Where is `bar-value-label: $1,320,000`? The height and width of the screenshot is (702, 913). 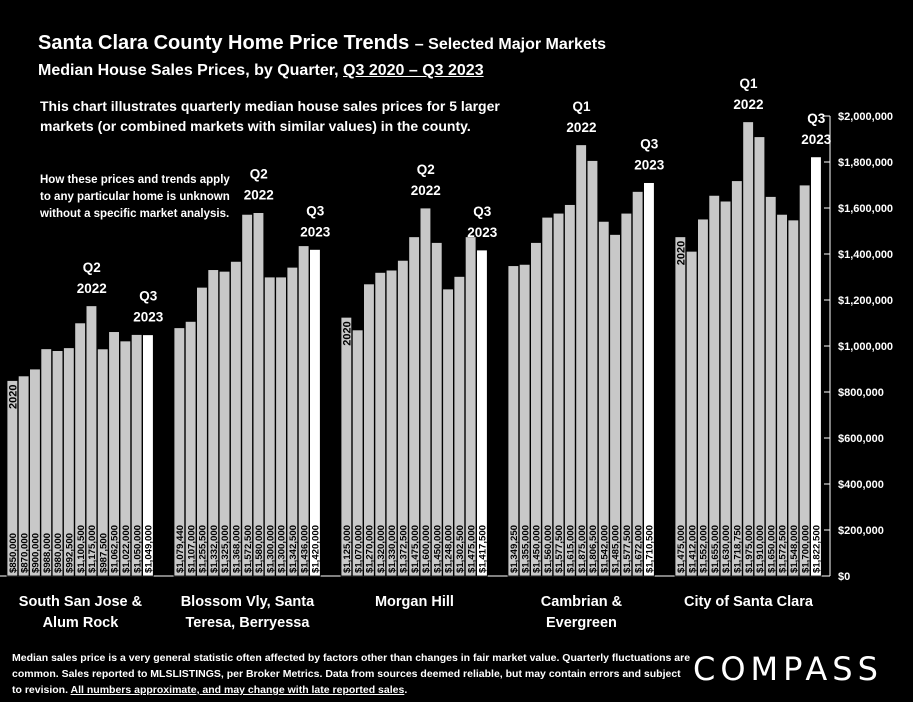
bar-value-label: $1,320,000 is located at coordinates (381, 549).